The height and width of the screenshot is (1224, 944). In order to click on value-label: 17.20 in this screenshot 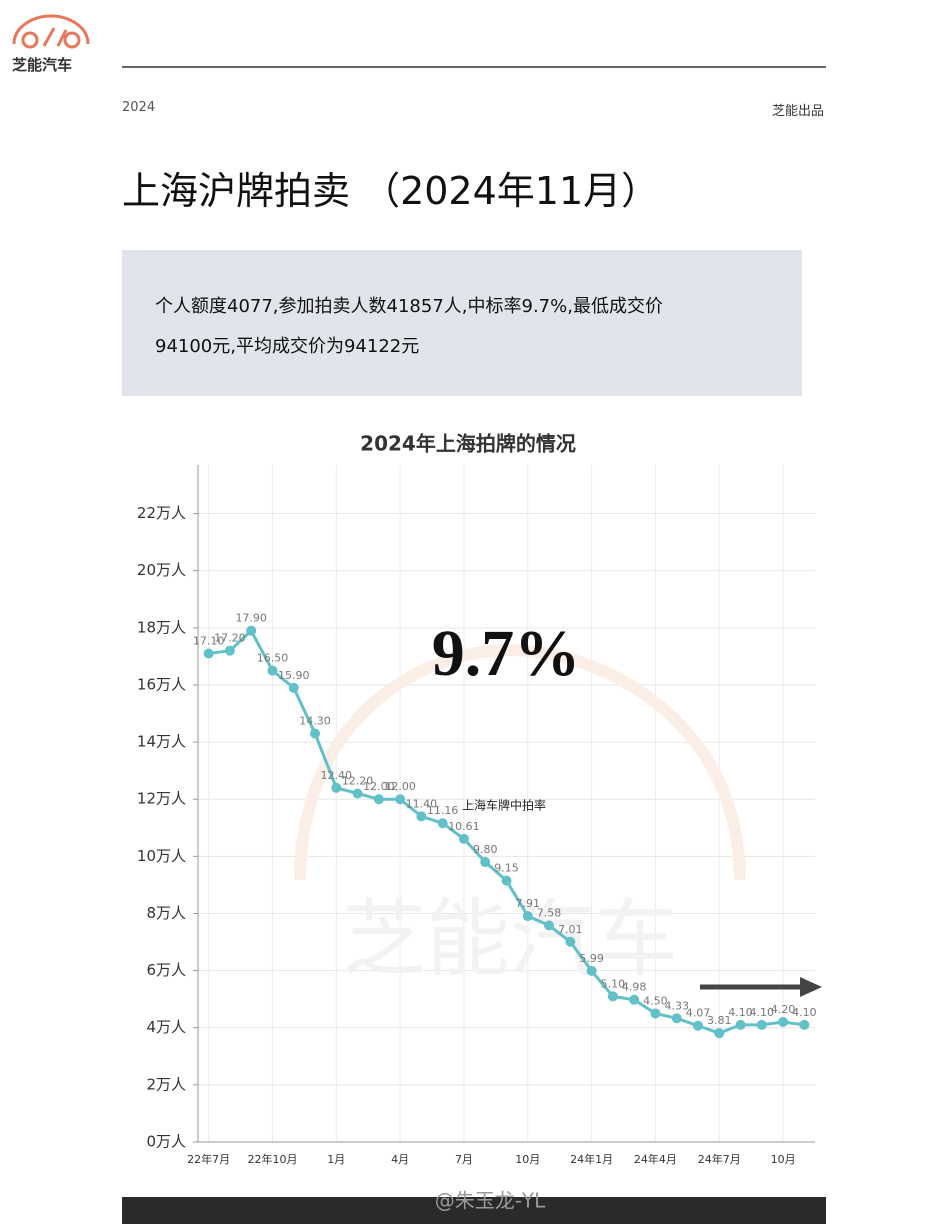, I will do `click(230, 638)`.